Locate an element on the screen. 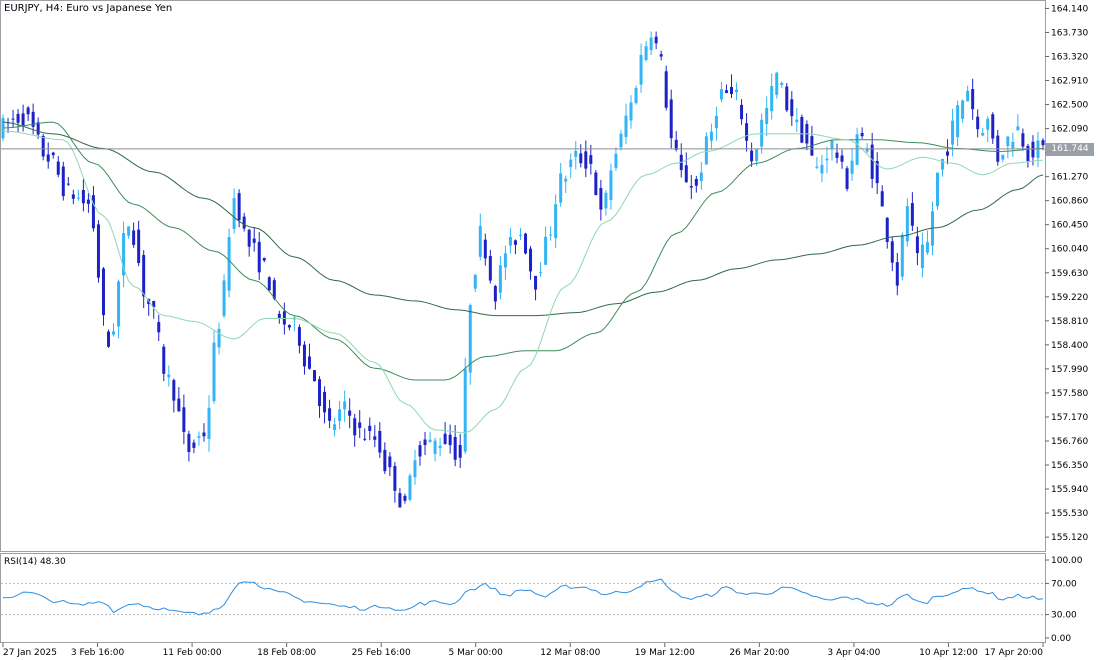 The image size is (1100, 660). price-tick-label: 162.910 is located at coordinates (1069, 82).